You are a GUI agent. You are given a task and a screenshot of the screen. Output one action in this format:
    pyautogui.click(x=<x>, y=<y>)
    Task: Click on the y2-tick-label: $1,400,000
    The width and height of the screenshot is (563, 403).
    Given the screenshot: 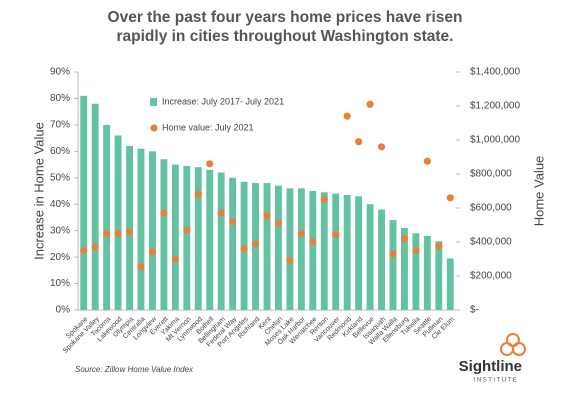 What is the action you would take?
    pyautogui.click(x=495, y=72)
    